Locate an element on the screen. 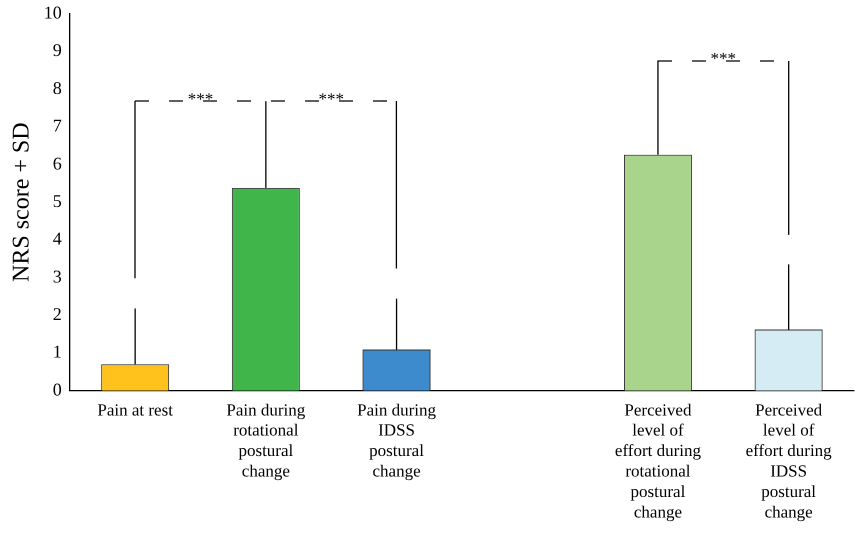 This screenshot has height=533, width=866. x-tick-label: Perceived level of effort during rotational postural change is located at coordinates (658, 461).